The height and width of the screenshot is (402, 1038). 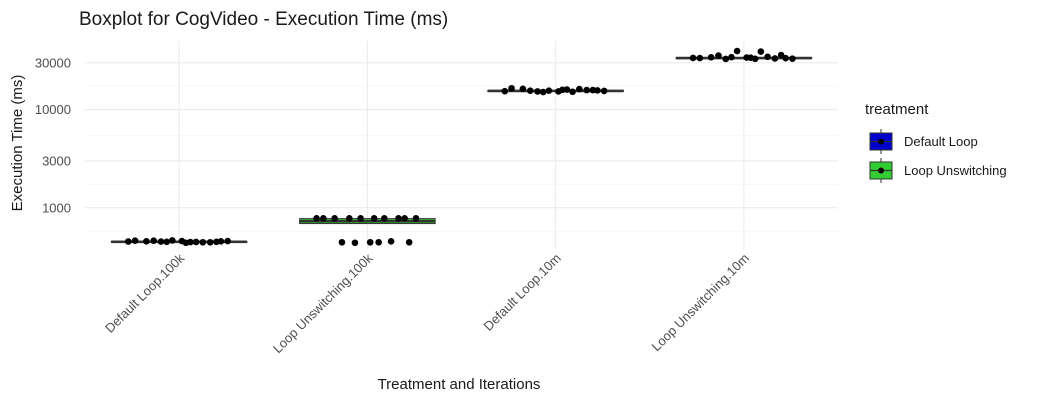 I want to click on legend-label: Loop Unswitching, so click(x=955, y=170).